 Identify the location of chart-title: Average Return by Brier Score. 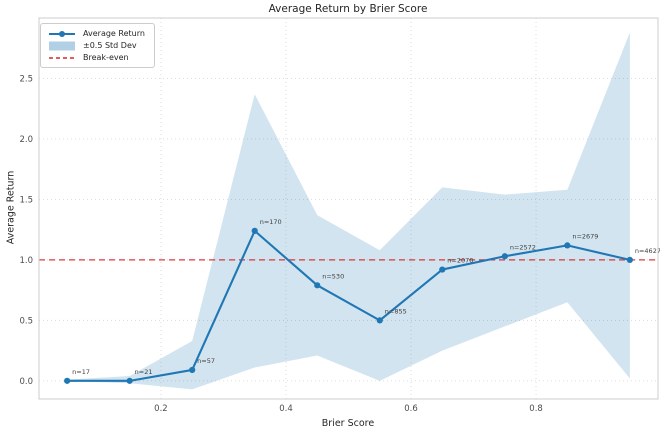
(348, 9).